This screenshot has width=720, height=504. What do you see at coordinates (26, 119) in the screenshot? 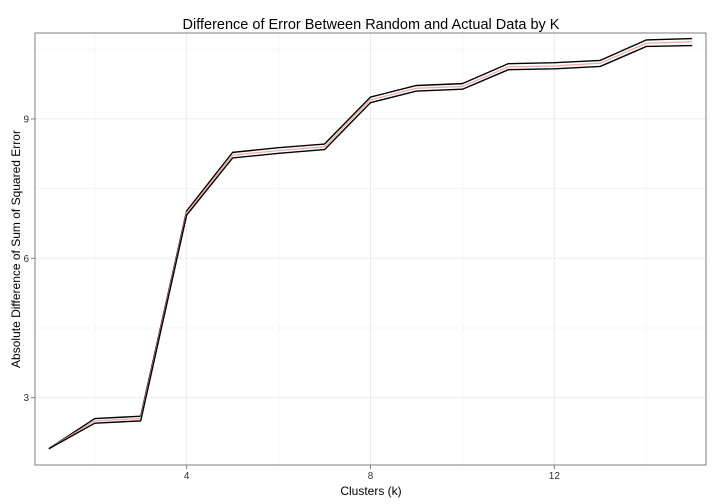
I see `y-tick-label: 9` at bounding box center [26, 119].